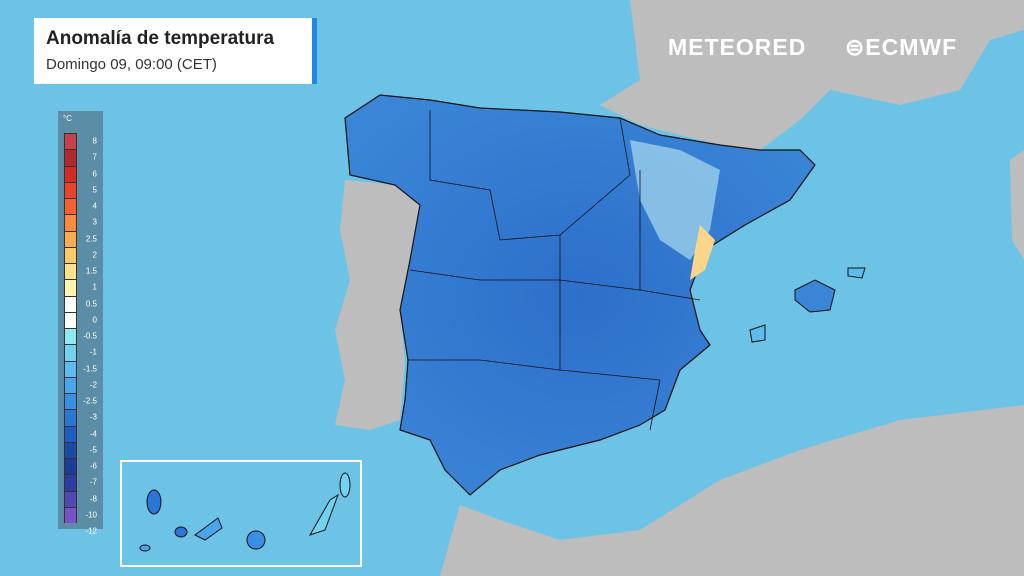 The image size is (1024, 576). I want to click on legend-label: -0.5, so click(90, 336).